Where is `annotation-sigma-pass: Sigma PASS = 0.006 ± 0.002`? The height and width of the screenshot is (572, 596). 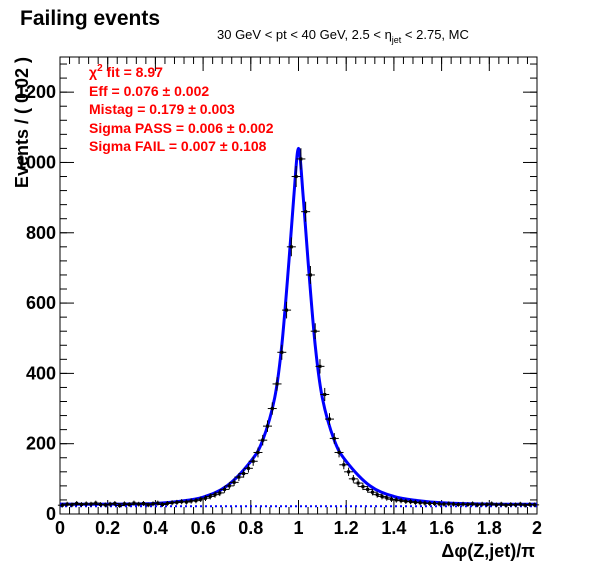 annotation-sigma-pass: Sigma PASS = 0.006 ± 0.002 is located at coordinates (181, 128).